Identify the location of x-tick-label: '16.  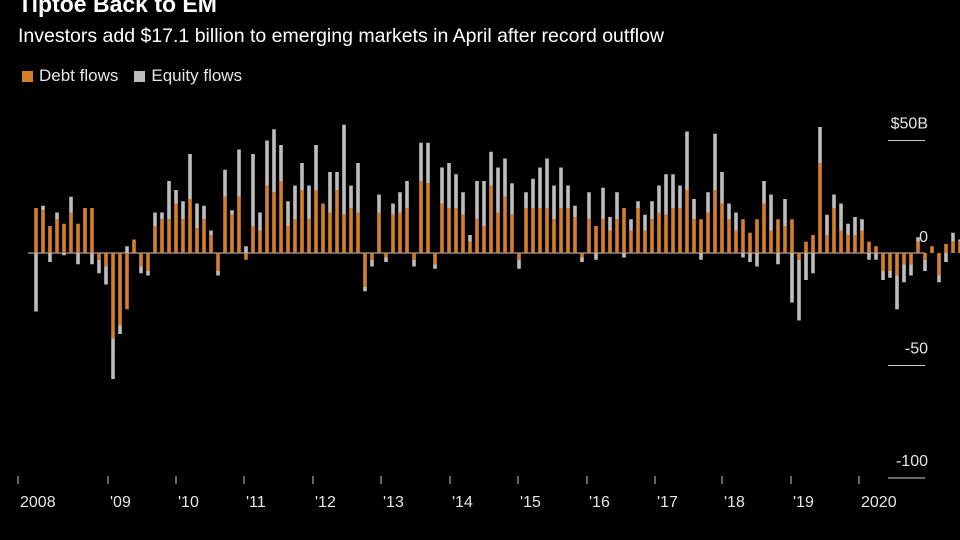
(599, 502).